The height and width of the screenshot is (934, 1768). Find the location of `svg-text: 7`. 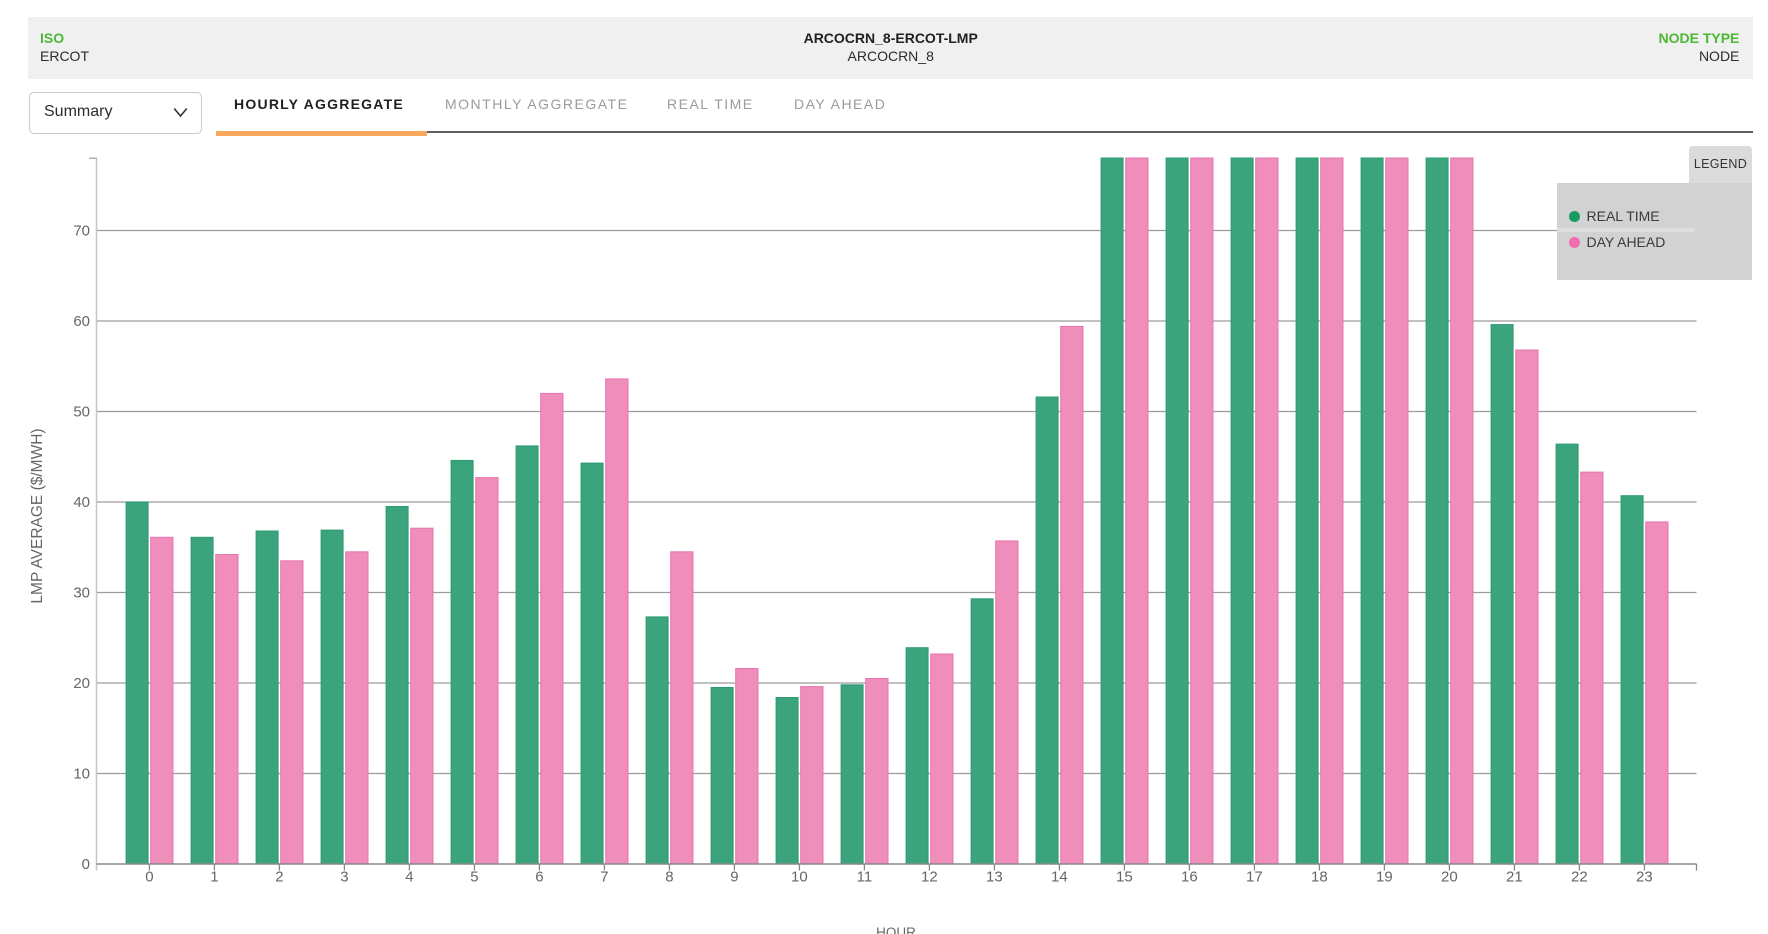

svg-text: 7 is located at coordinates (604, 877).